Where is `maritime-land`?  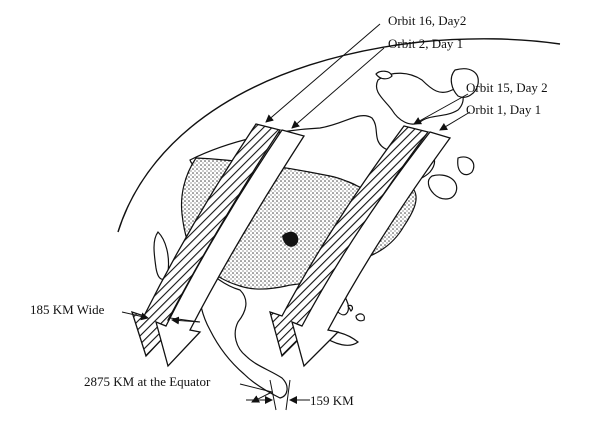 maritime-land is located at coordinates (442, 187).